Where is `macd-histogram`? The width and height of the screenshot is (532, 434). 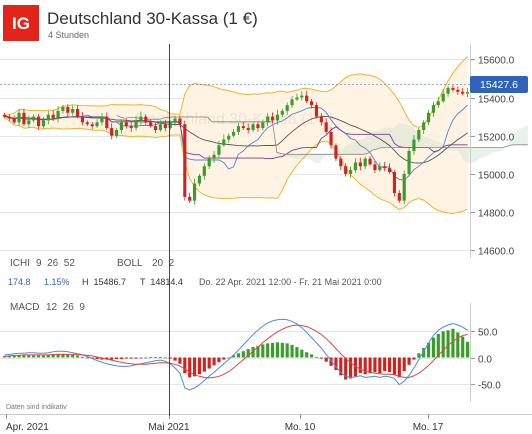 macd-histogram is located at coordinates (236, 354).